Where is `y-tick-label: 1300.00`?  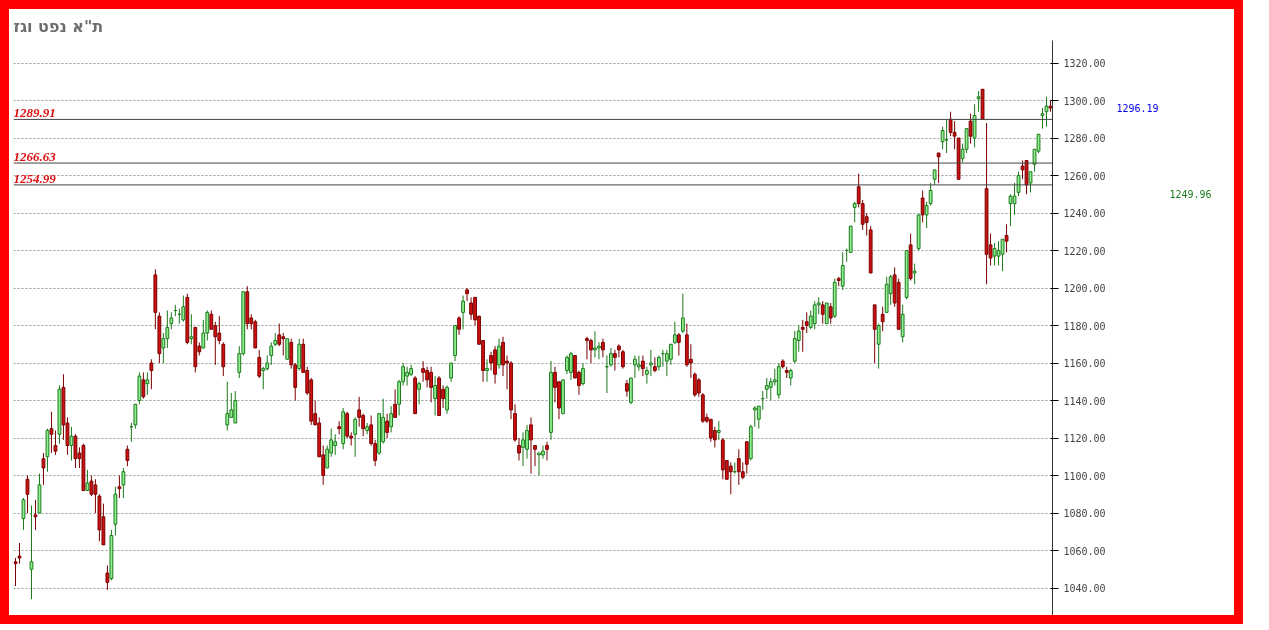 y-tick-label: 1300.00 is located at coordinates (1084, 101).